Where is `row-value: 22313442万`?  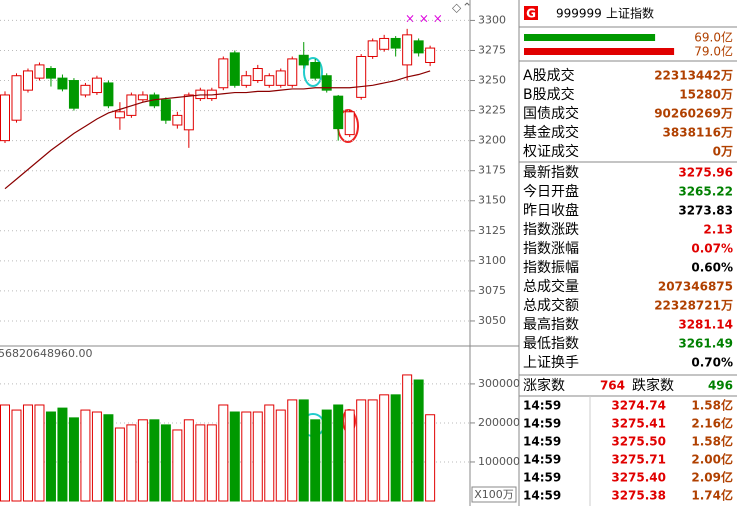 row-value: 22313442万 is located at coordinates (693, 76).